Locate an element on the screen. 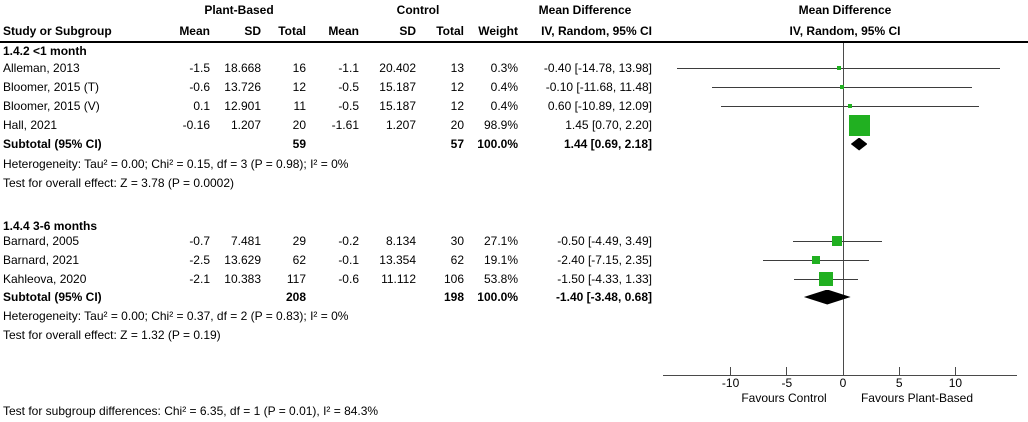 The height and width of the screenshot is (422, 1028). study-name: Alleman, 2013 is located at coordinates (41, 68).